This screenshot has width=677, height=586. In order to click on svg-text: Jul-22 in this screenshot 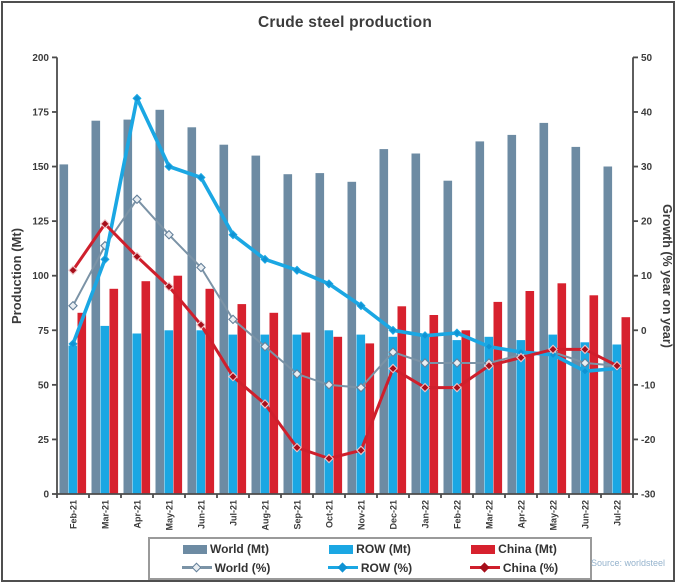, I will do `click(618, 513)`.